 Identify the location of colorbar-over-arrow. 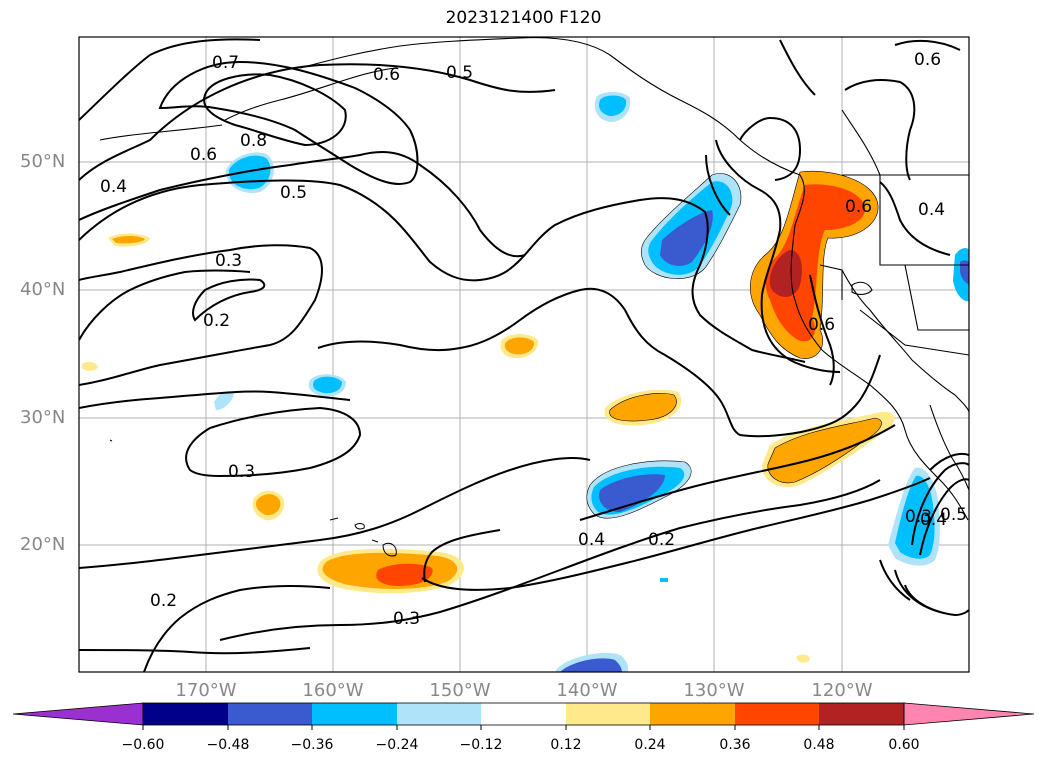
(969, 714).